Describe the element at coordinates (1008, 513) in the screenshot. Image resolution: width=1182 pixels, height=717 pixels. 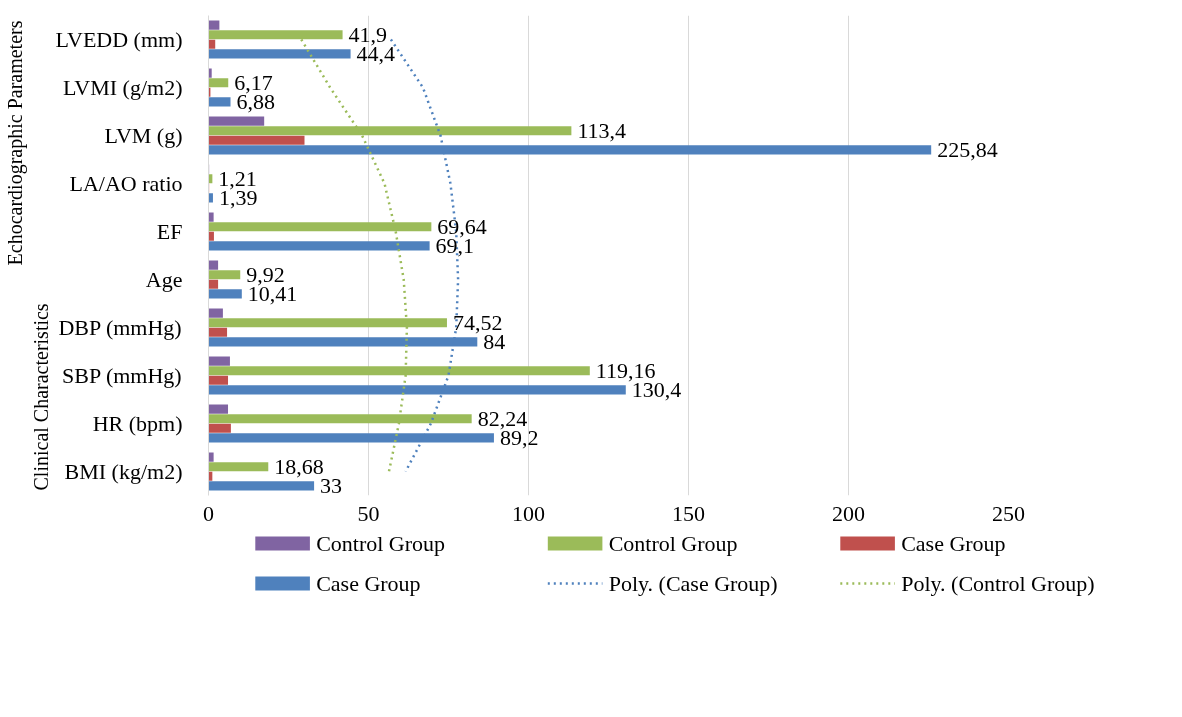
I see `x-tick-label: 250` at that location.